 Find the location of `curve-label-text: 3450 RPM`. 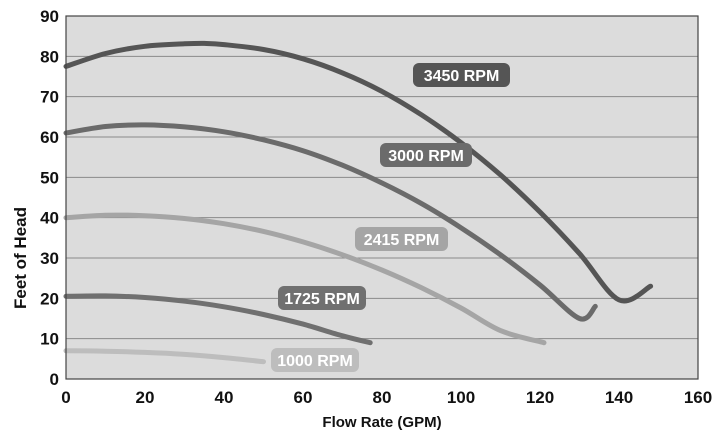

curve-label-text: 3450 RPM is located at coordinates (462, 76).